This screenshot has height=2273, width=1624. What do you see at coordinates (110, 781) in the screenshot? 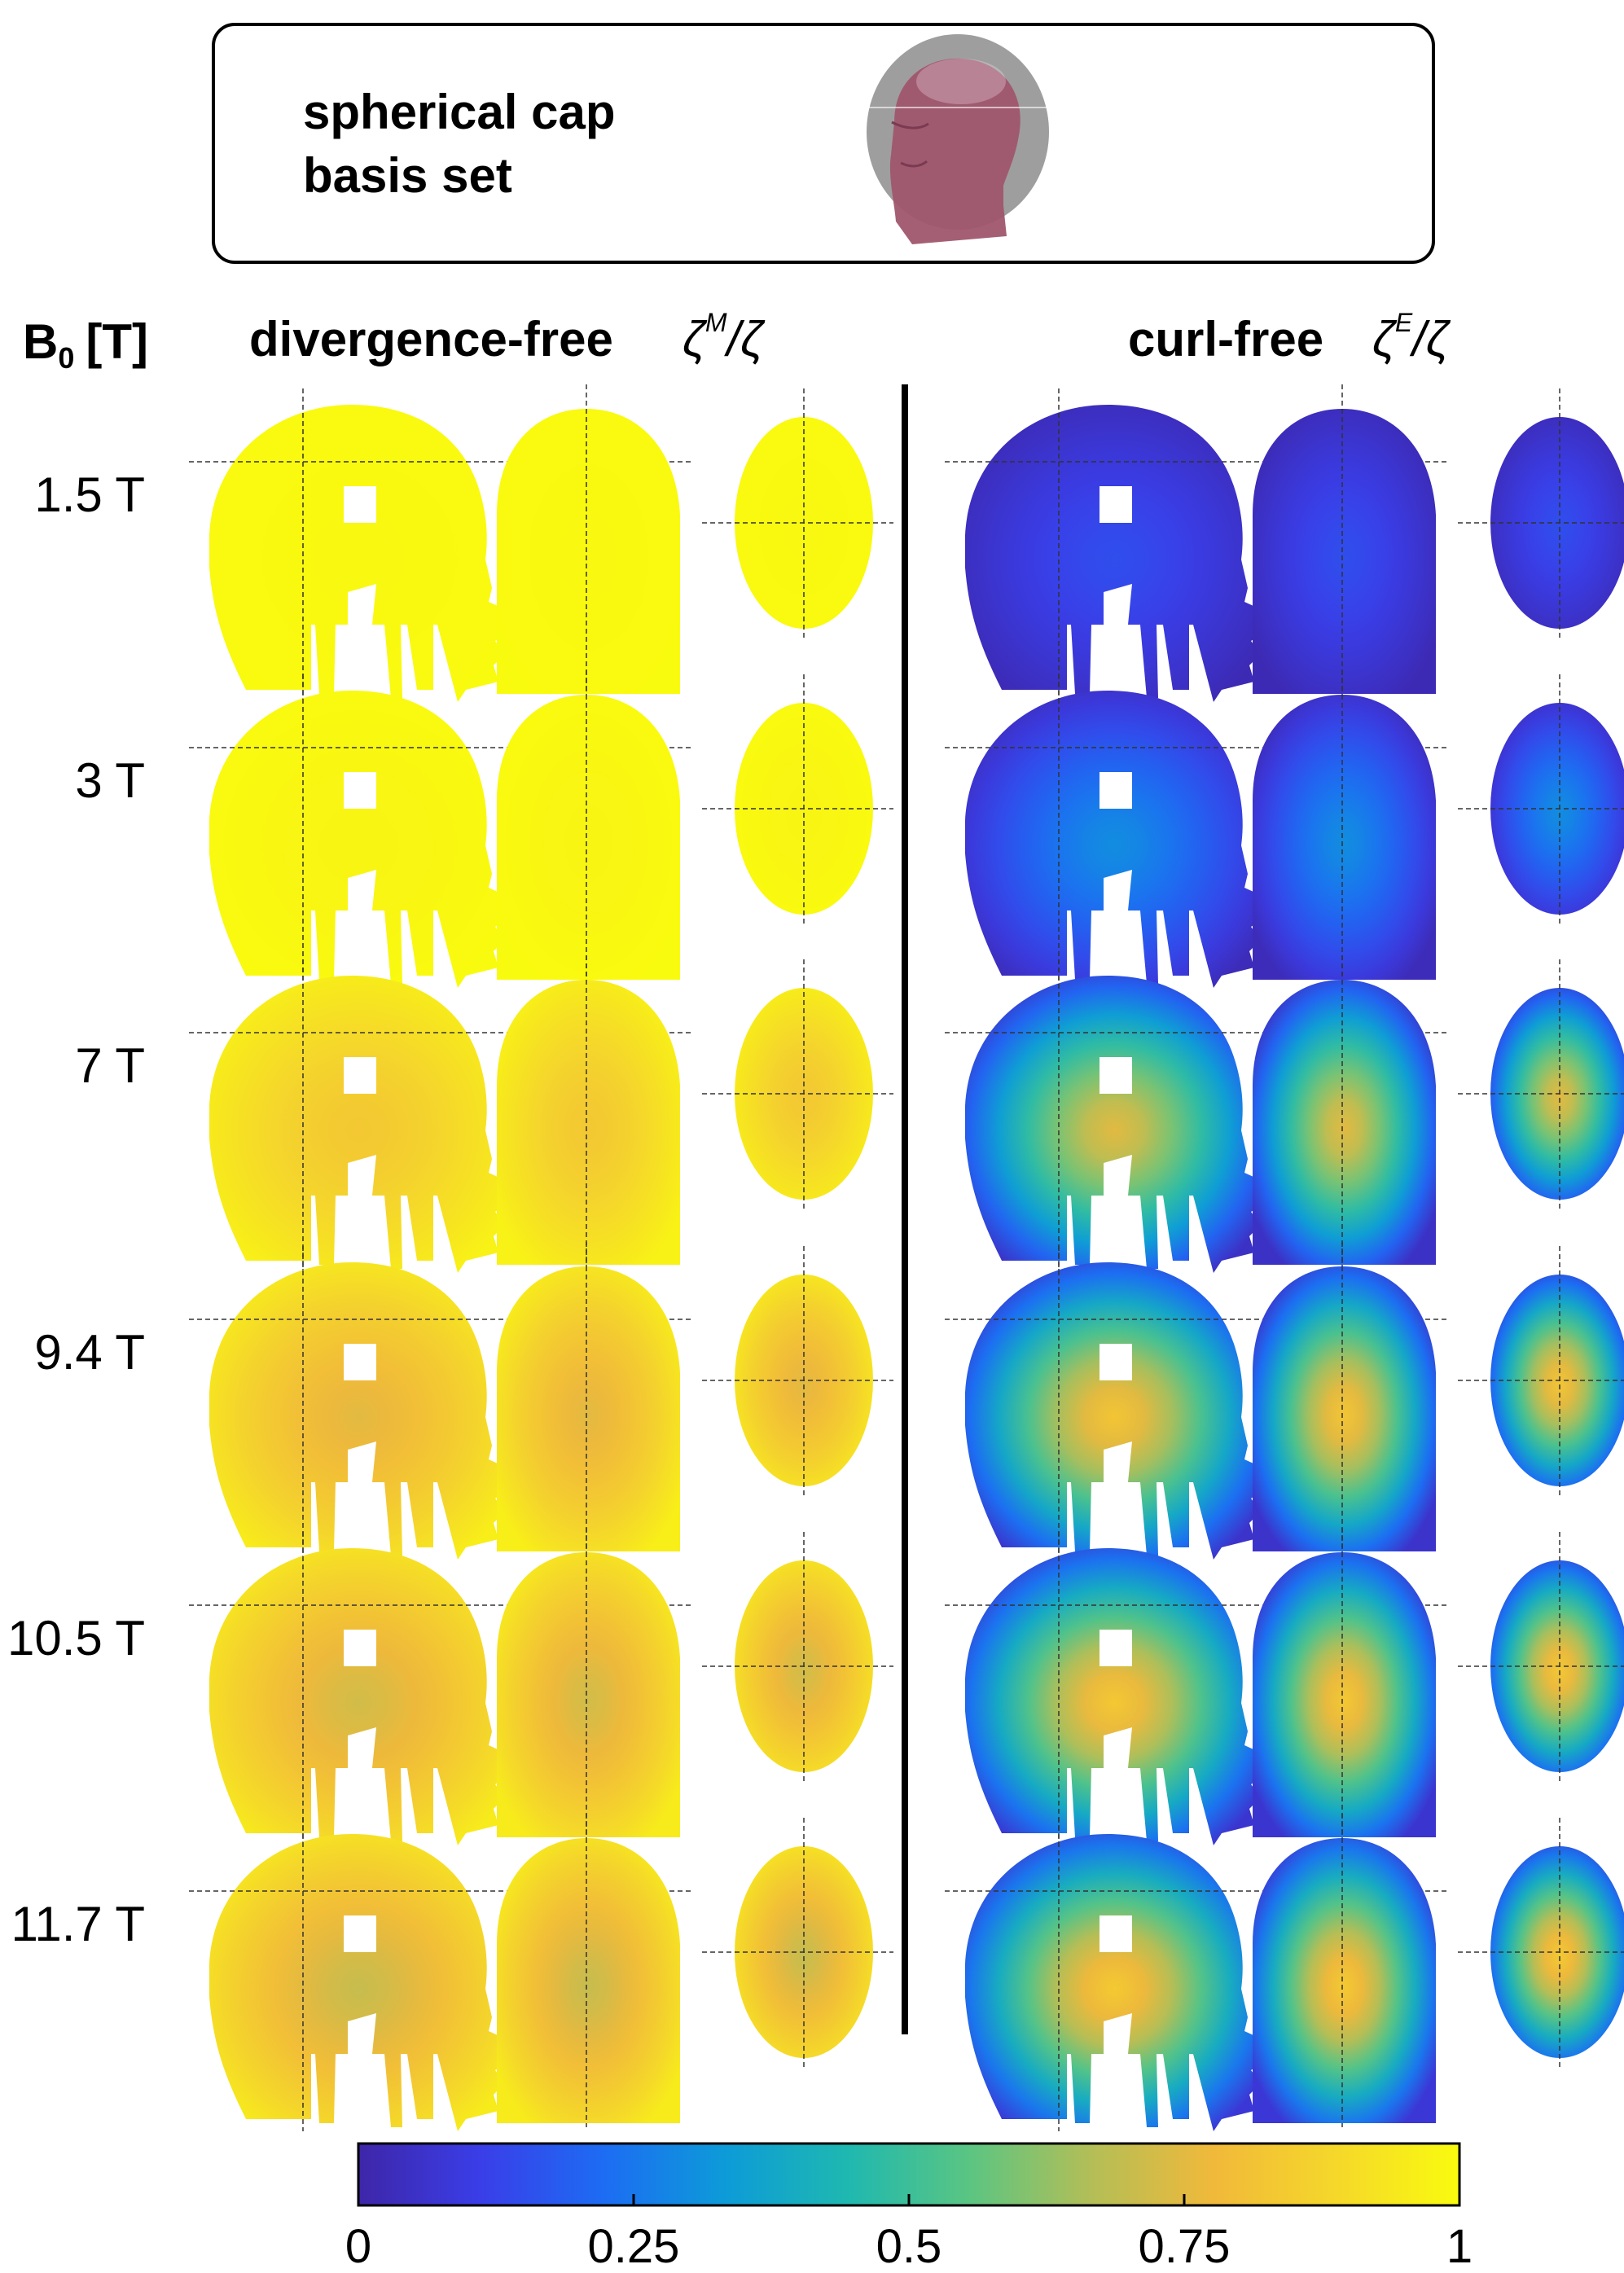
I see `field-strength-label: 3 T` at bounding box center [110, 781].